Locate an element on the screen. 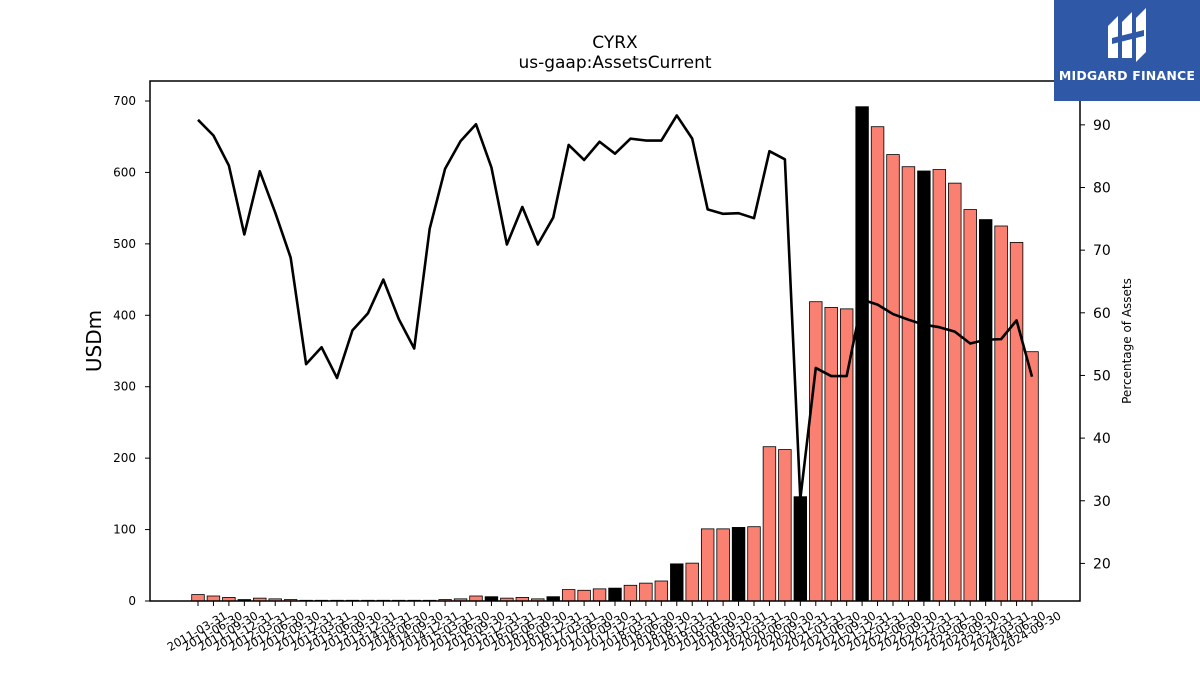  y-tick-label: 600 is located at coordinates (124, 172).